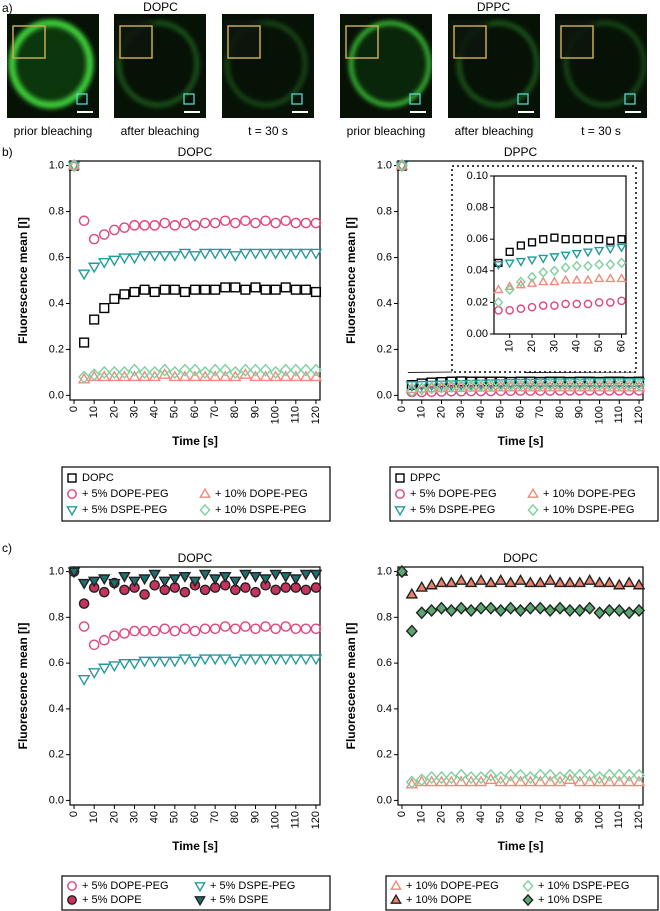 The image size is (660, 911). I want to click on y-tick-label: 0.06, so click(477, 239).